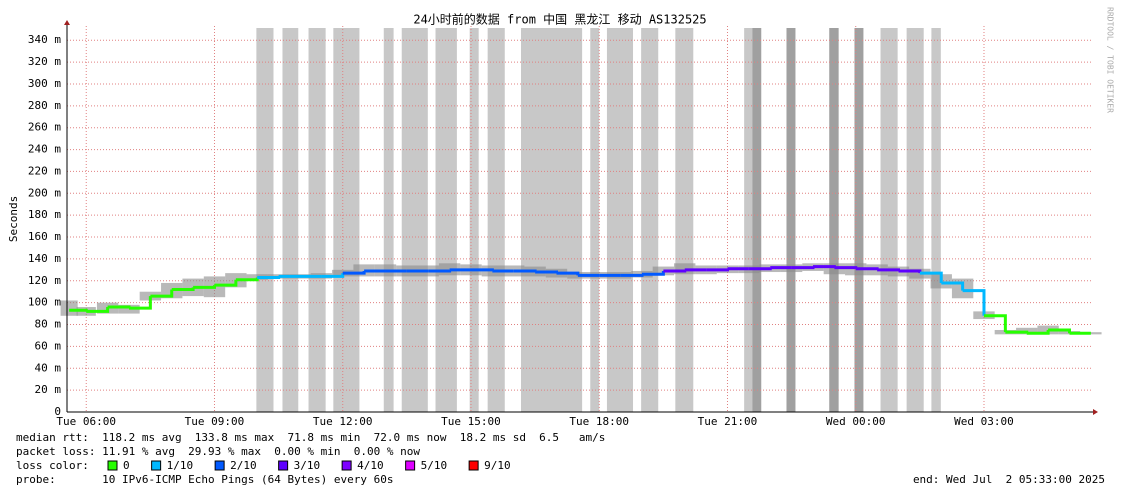 The image size is (1121, 494). What do you see at coordinates (44, 302) in the screenshot?
I see `y-tick-label: 100 m` at bounding box center [44, 302].